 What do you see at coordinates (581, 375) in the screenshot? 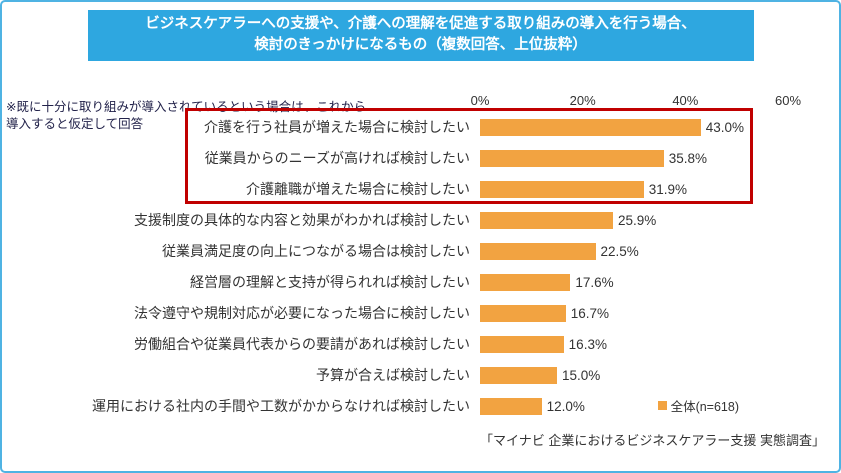
I see `value-label: 15.0%` at bounding box center [581, 375].